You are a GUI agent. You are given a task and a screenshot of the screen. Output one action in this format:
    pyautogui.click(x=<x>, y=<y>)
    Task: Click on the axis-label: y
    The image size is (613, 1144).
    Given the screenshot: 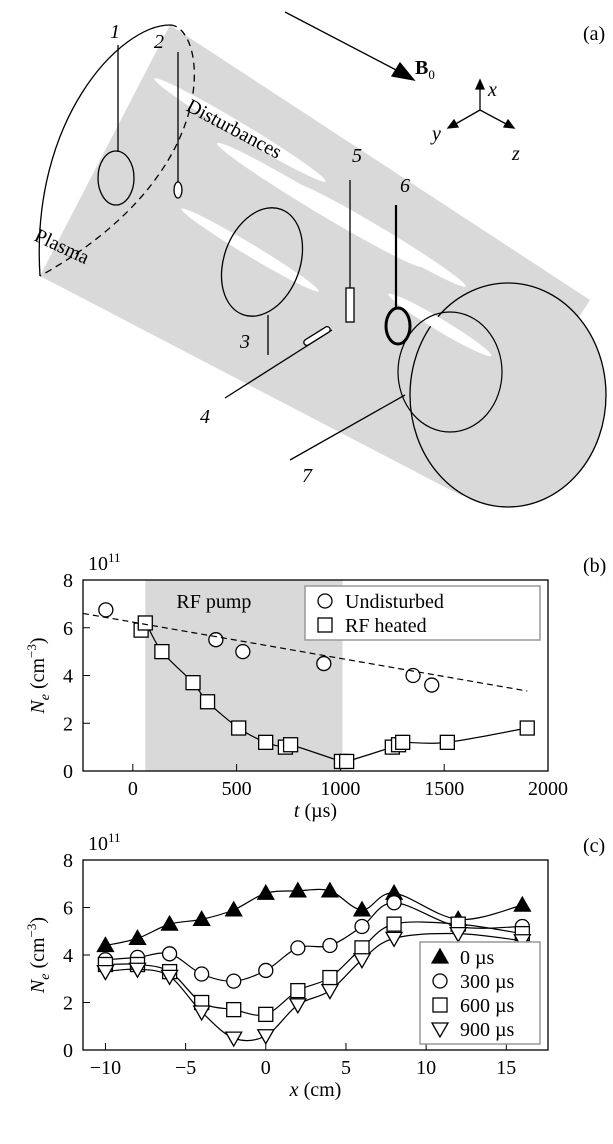 What is the action you would take?
    pyautogui.click(x=435, y=134)
    